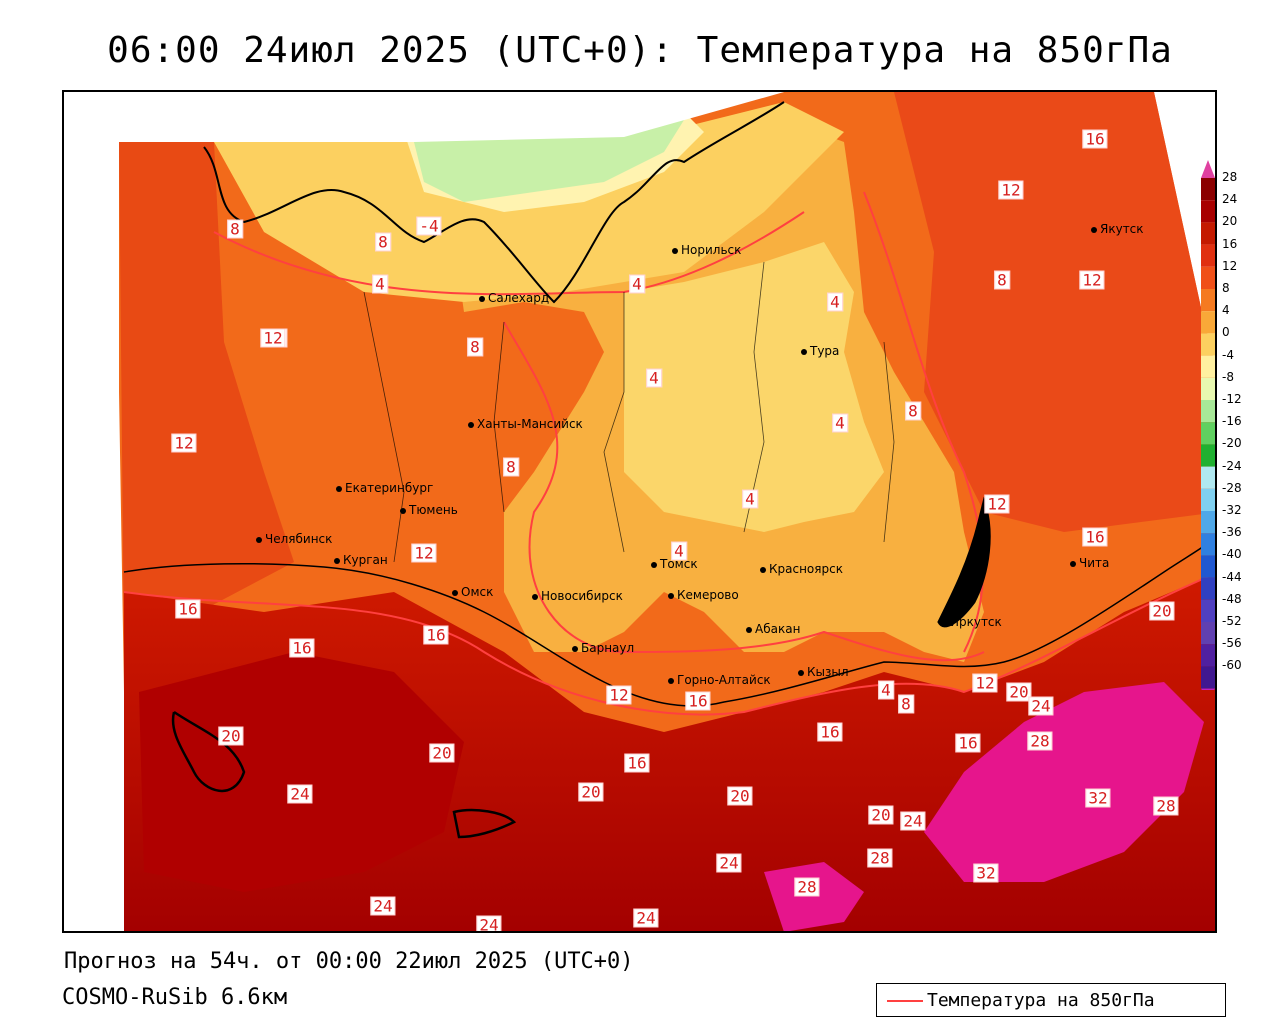 Image resolution: width=1280 pixels, height=1024 pixels. What do you see at coordinates (484, 823) in the screenshot?
I see `aral-sea` at bounding box center [484, 823].